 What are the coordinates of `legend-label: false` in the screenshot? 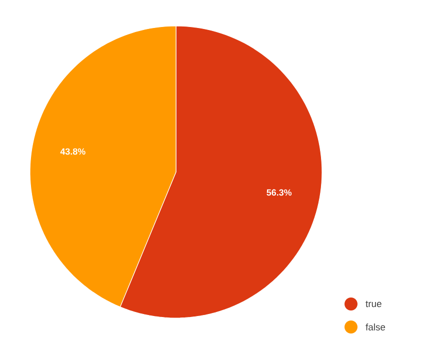 It's located at (376, 327).